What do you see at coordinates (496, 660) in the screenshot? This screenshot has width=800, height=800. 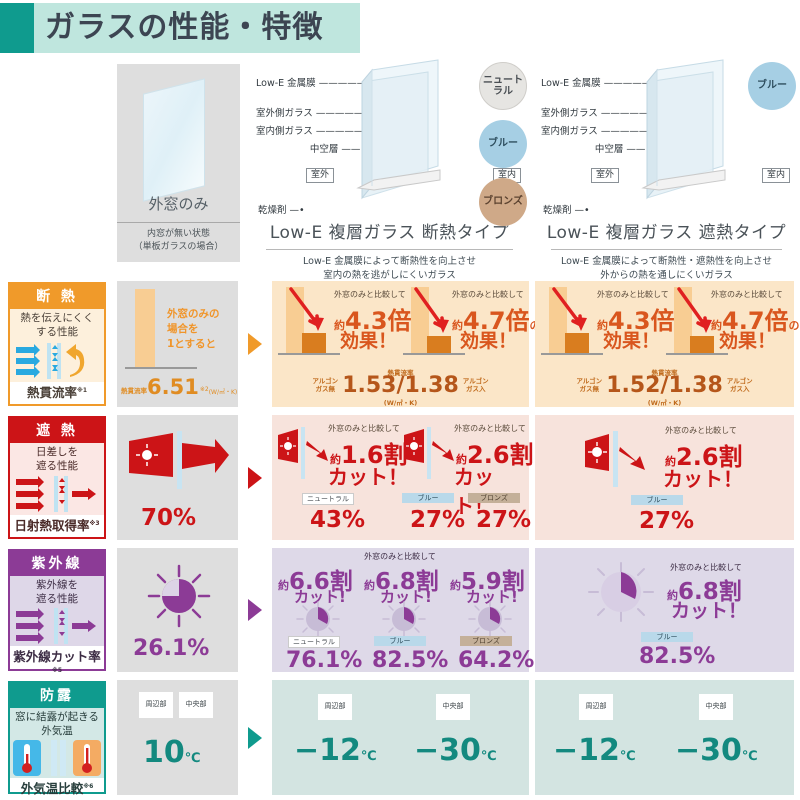 I see `chip-pct-bronze: 64.2%` at bounding box center [496, 660].